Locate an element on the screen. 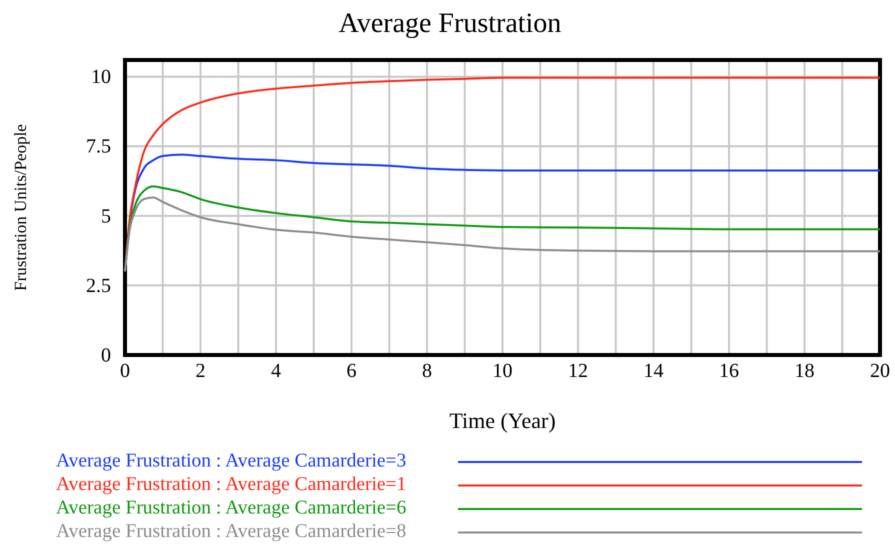  x-tick-label: 4 is located at coordinates (276, 371).